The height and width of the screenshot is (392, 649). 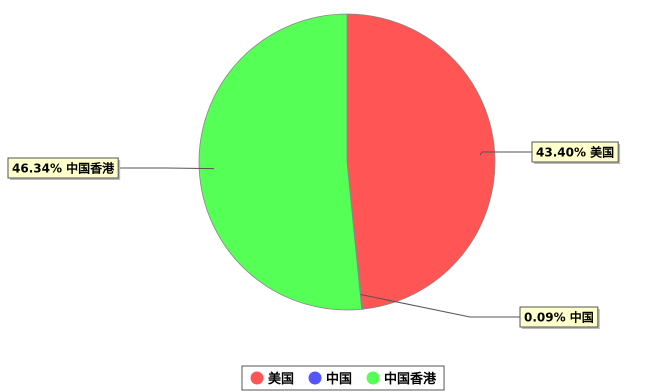 I want to click on legend: 美国 中国 中国香港, so click(x=343, y=378).